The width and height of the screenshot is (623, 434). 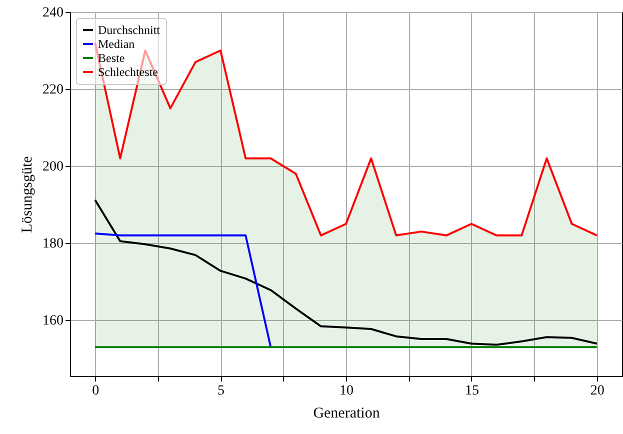 What do you see at coordinates (471, 391) in the screenshot?
I see `x-tick-label: 15` at bounding box center [471, 391].